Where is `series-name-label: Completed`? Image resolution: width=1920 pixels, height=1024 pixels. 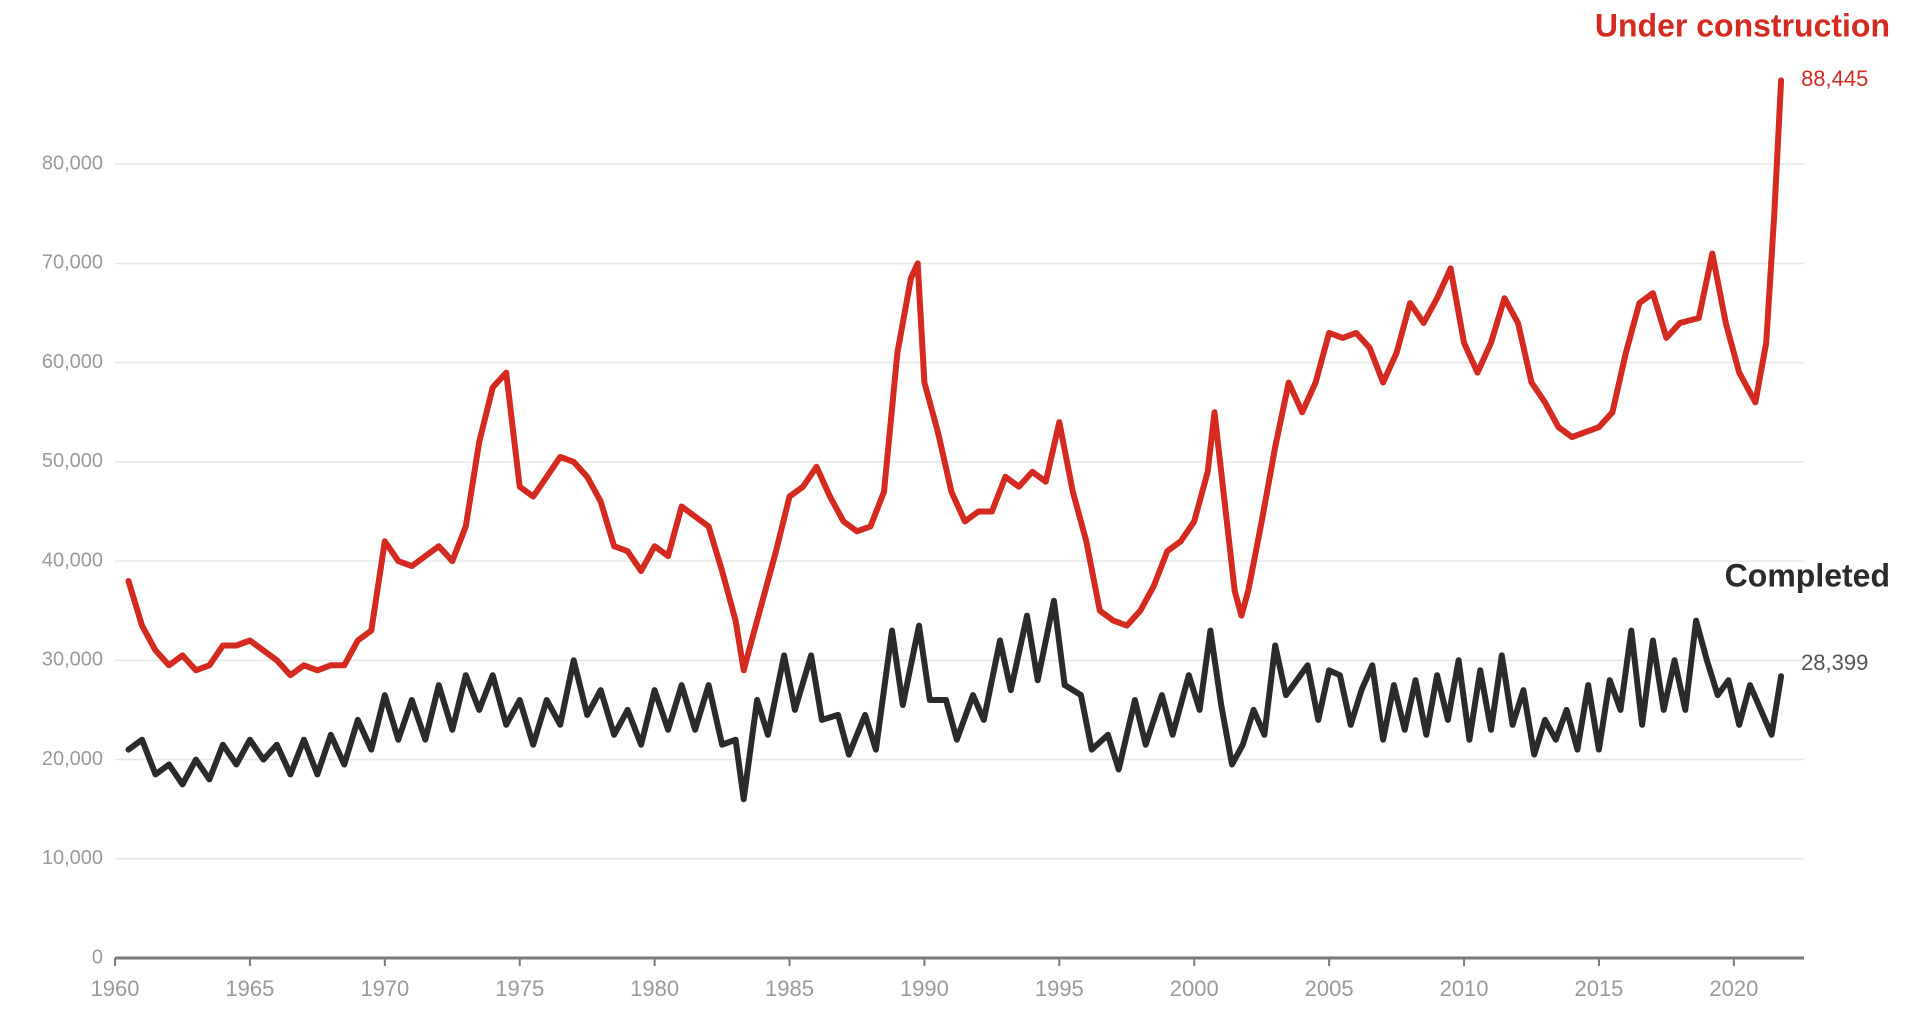
series-name-label: Completed is located at coordinates (1807, 576).